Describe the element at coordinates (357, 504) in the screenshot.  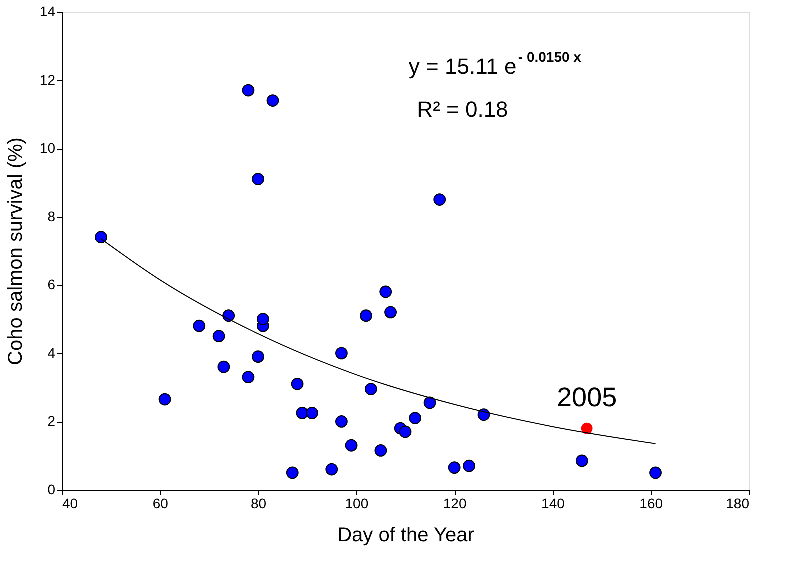
I see `x-tick-label: 100` at that location.